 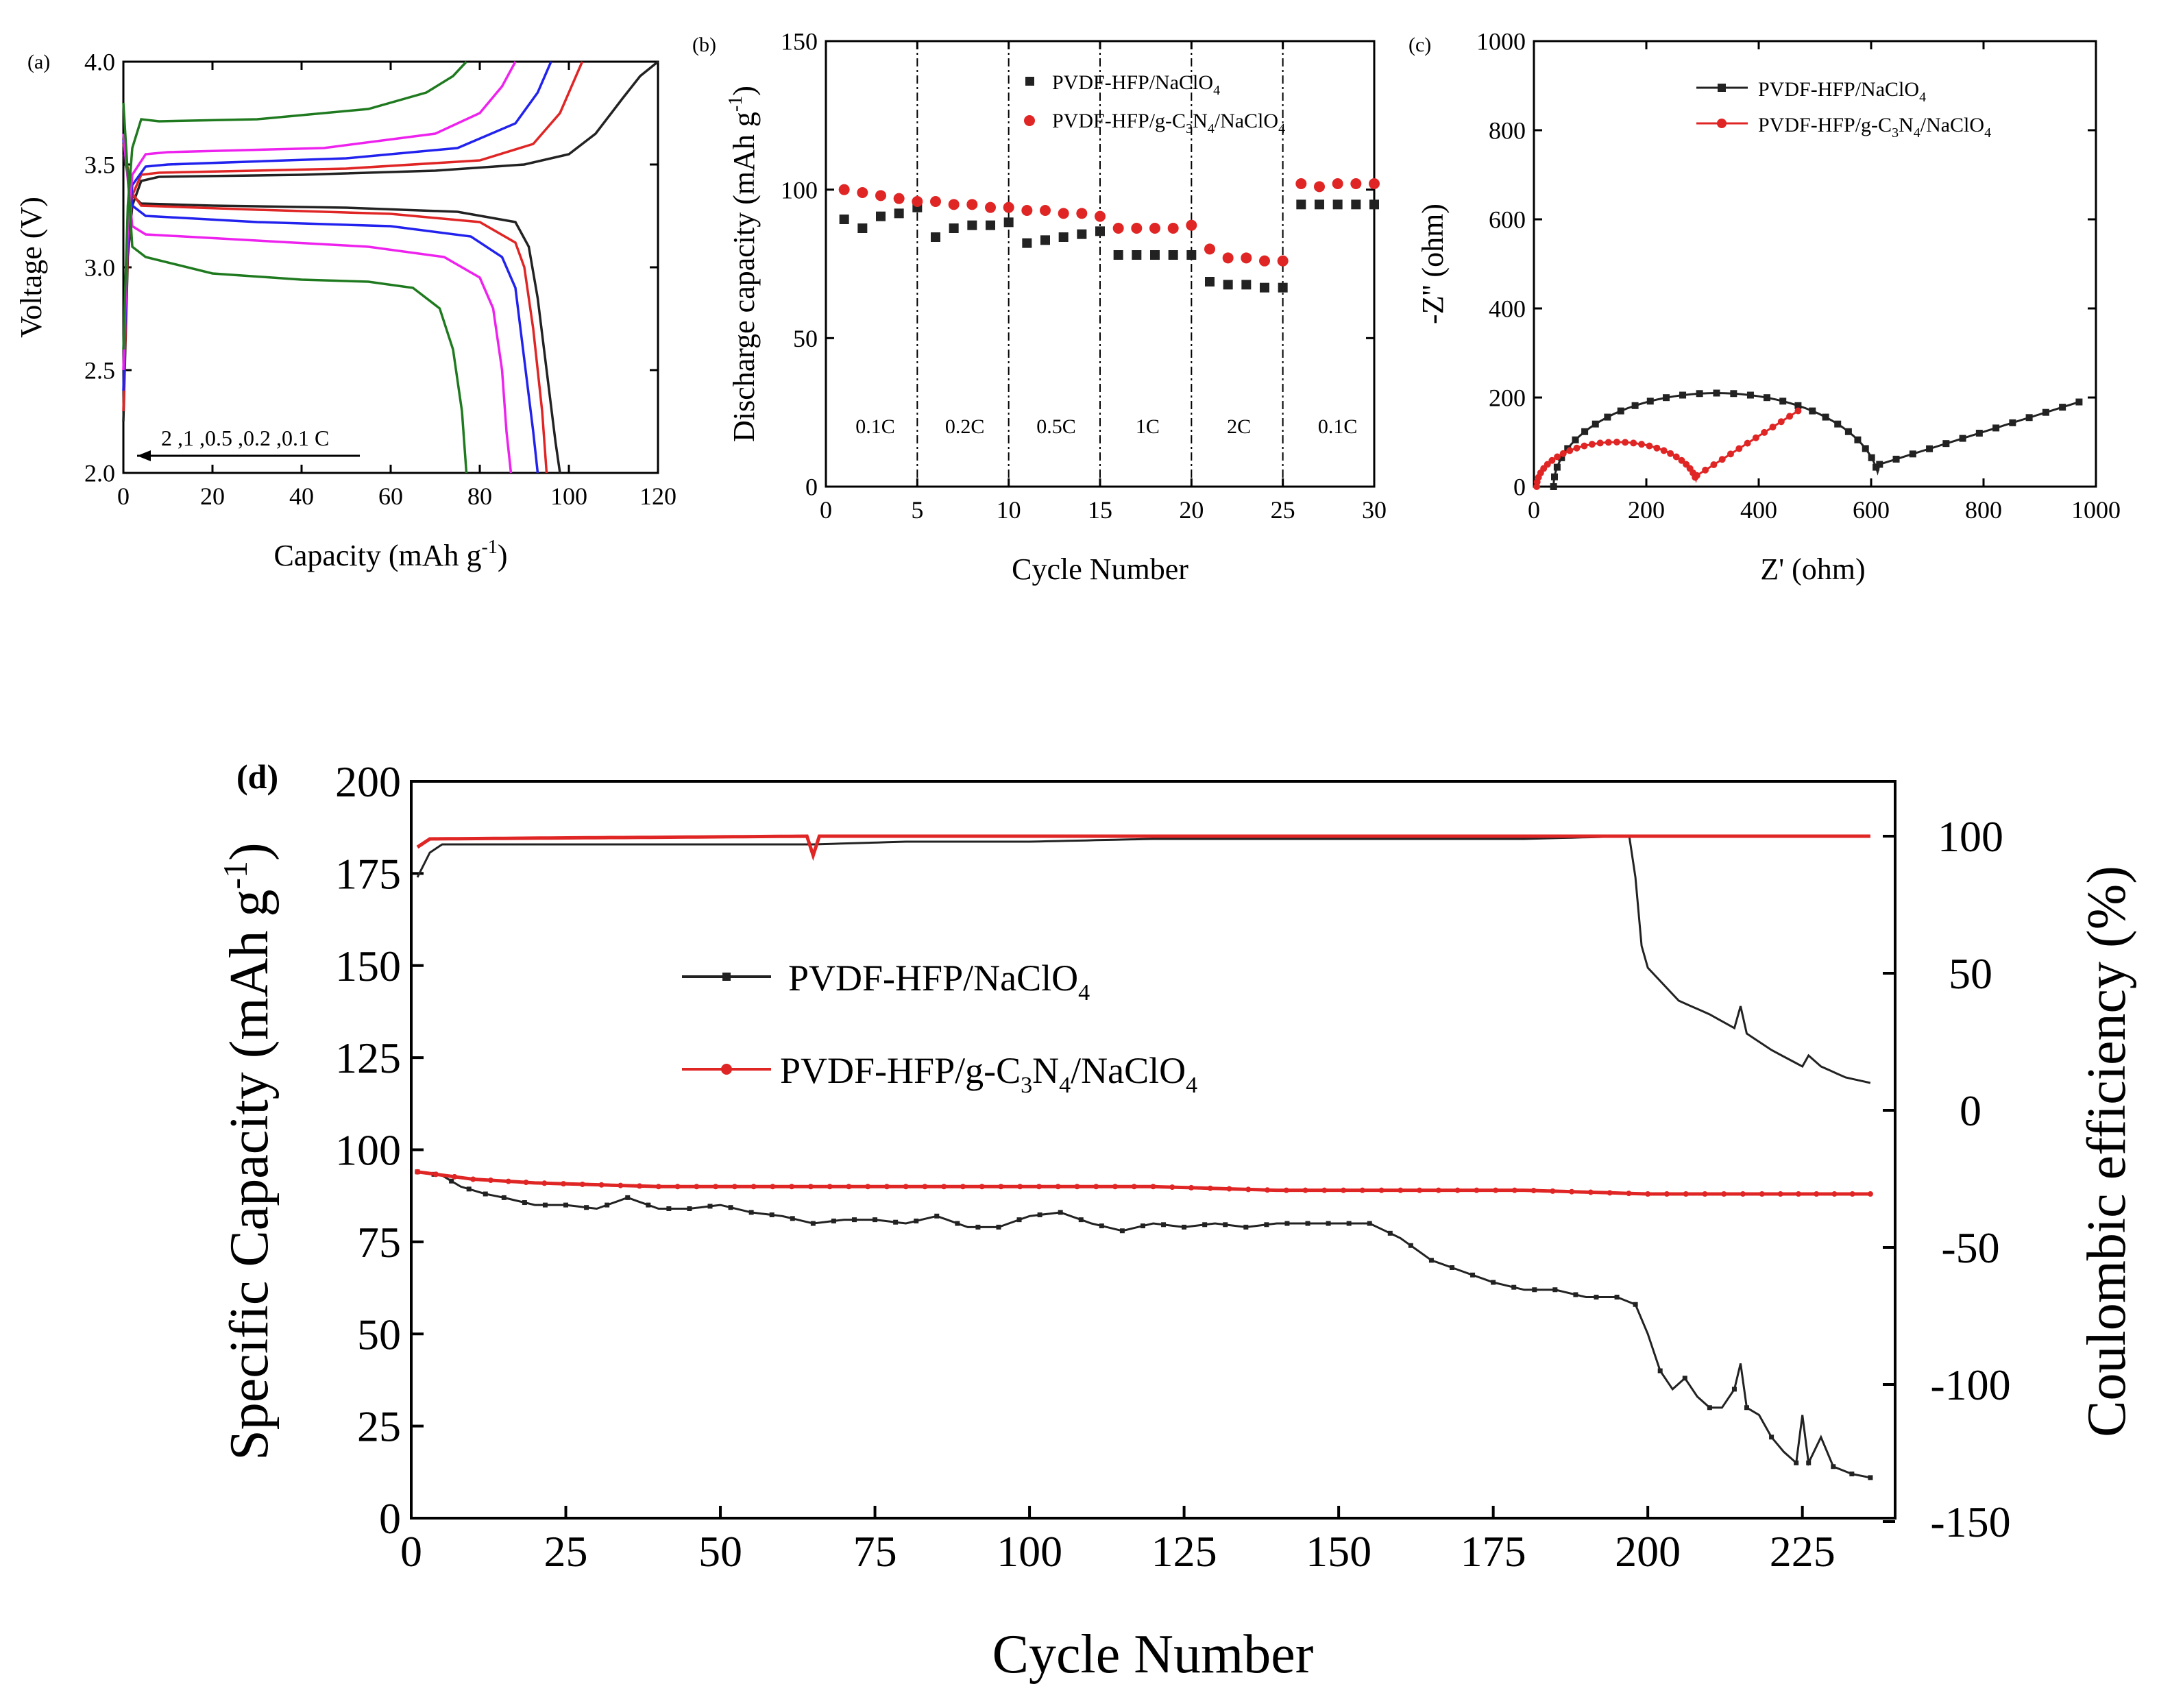 I want to click on capacity-line-black, so click(x=1144, y=1325).